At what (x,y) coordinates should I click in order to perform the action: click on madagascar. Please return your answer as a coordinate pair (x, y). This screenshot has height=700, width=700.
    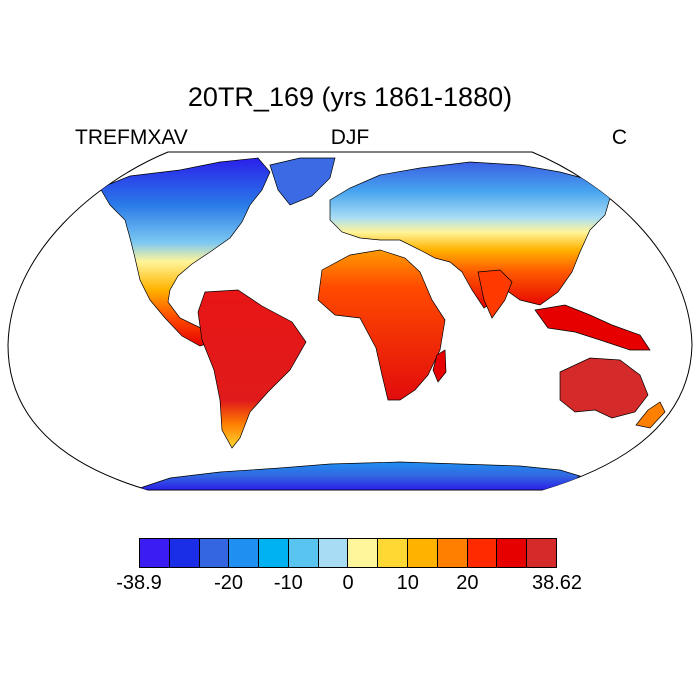
    Looking at the image, I should click on (439, 366).